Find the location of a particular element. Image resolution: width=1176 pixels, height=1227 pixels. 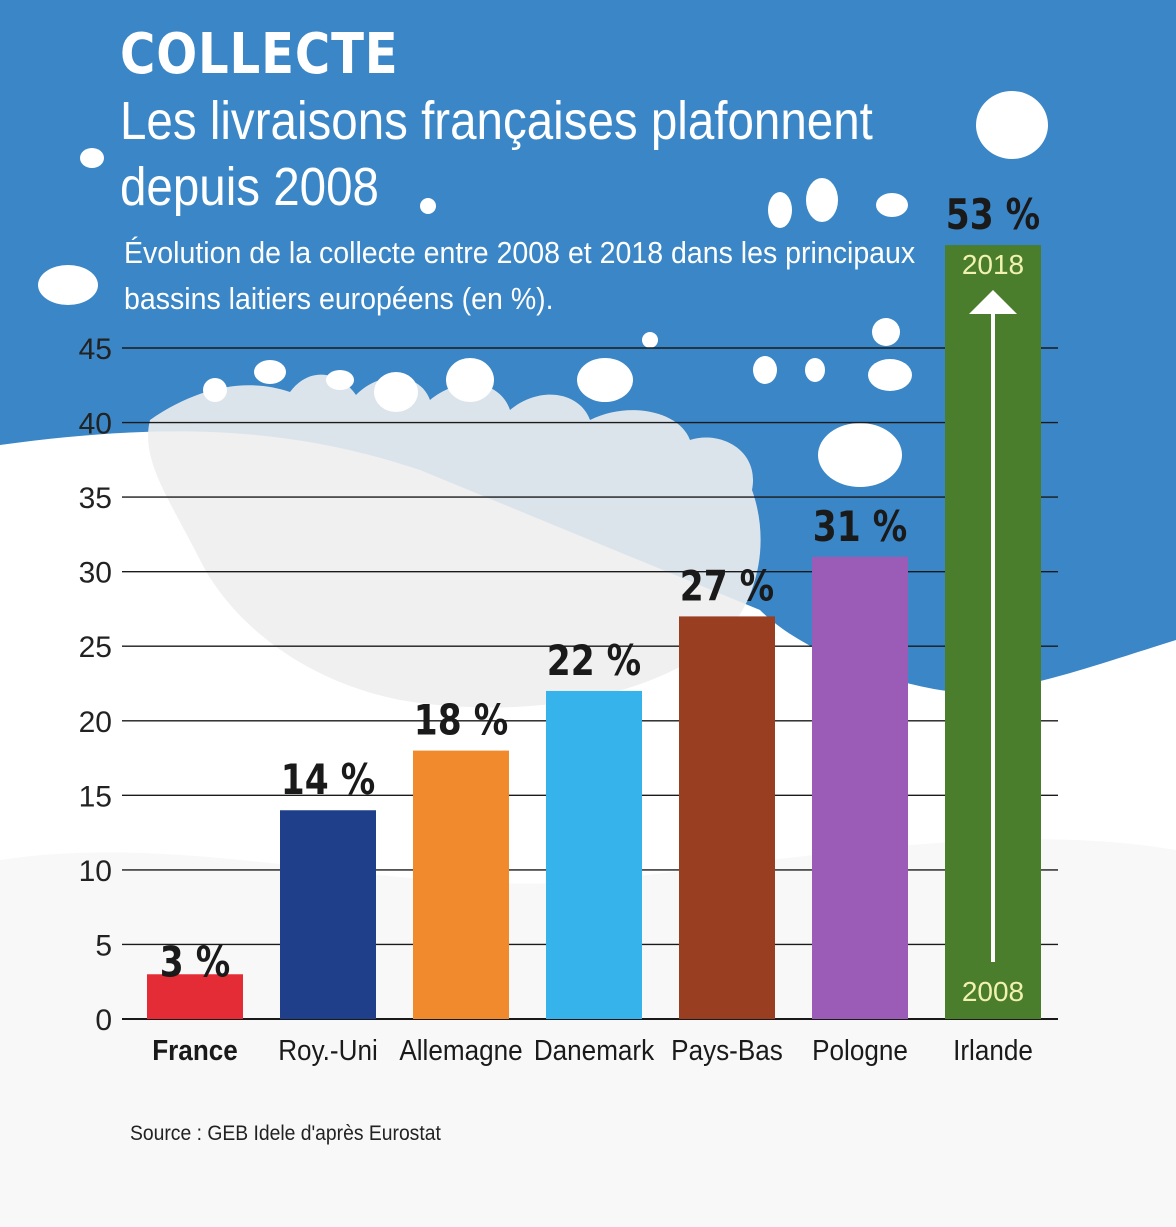

y-tick-label: 15 is located at coordinates (95, 796).